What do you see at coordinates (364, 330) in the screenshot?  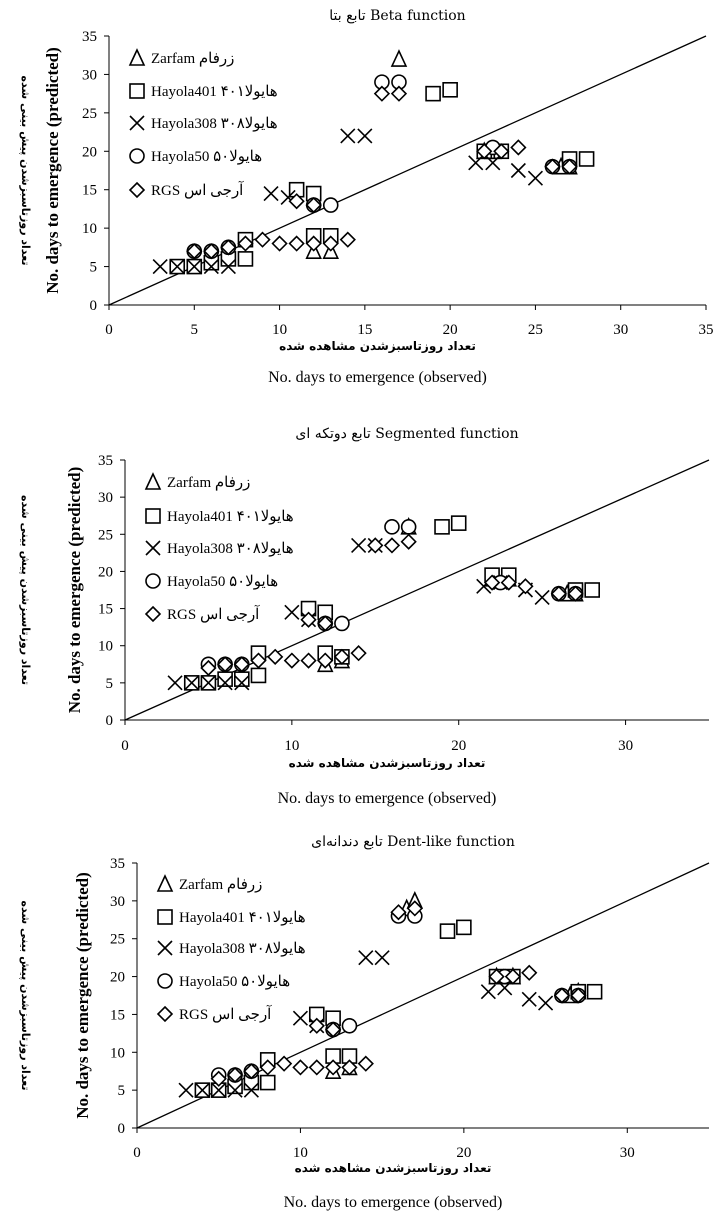 I see `x-tick-label: 15` at bounding box center [364, 330].